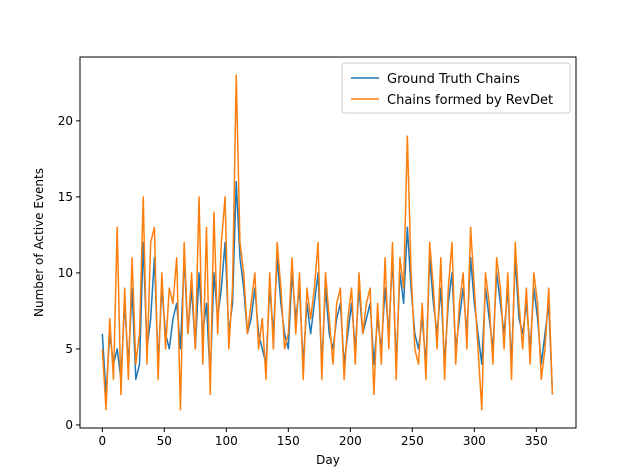 The width and height of the screenshot is (640, 476). I want to click on x-tick-label: 300, so click(474, 441).